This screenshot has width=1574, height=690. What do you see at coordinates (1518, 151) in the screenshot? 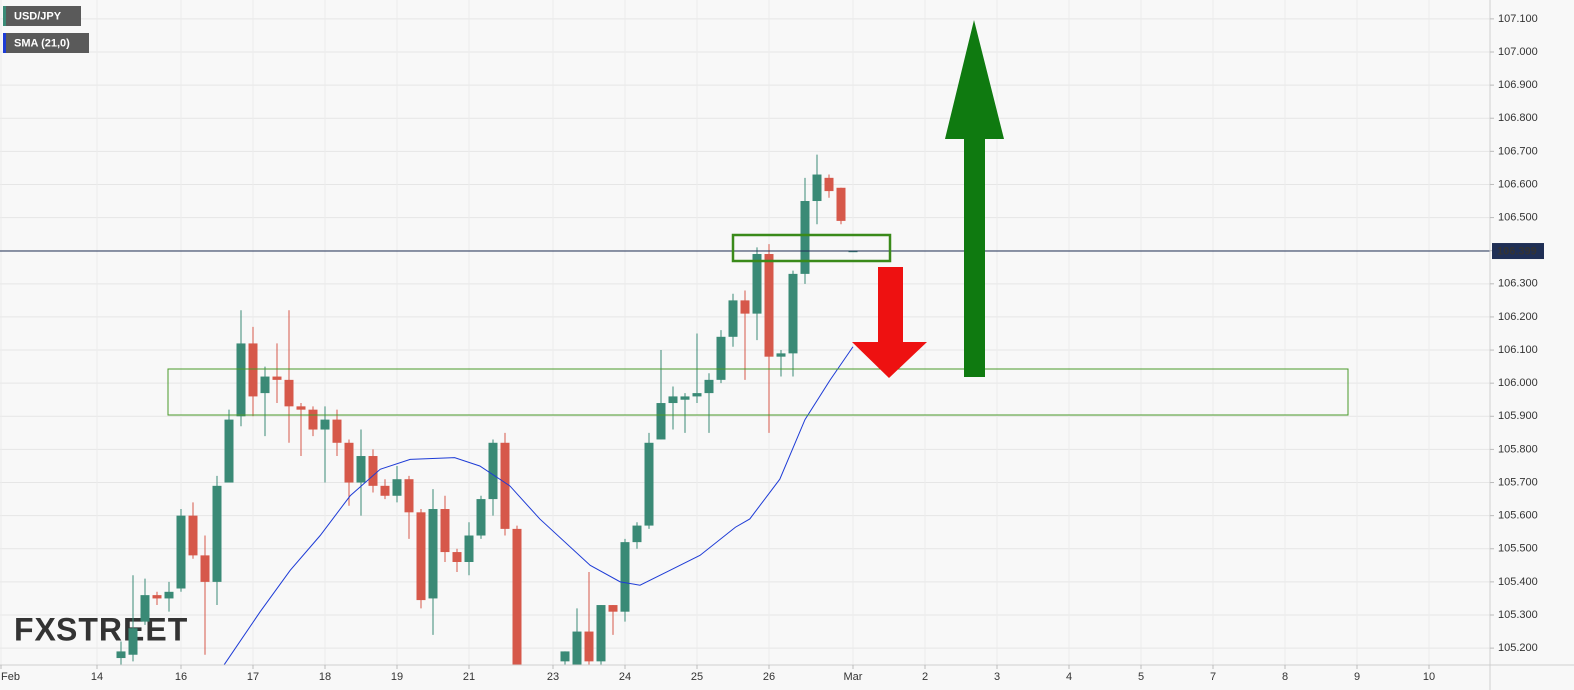
I see `y-tick-label: 106.700` at bounding box center [1518, 151].